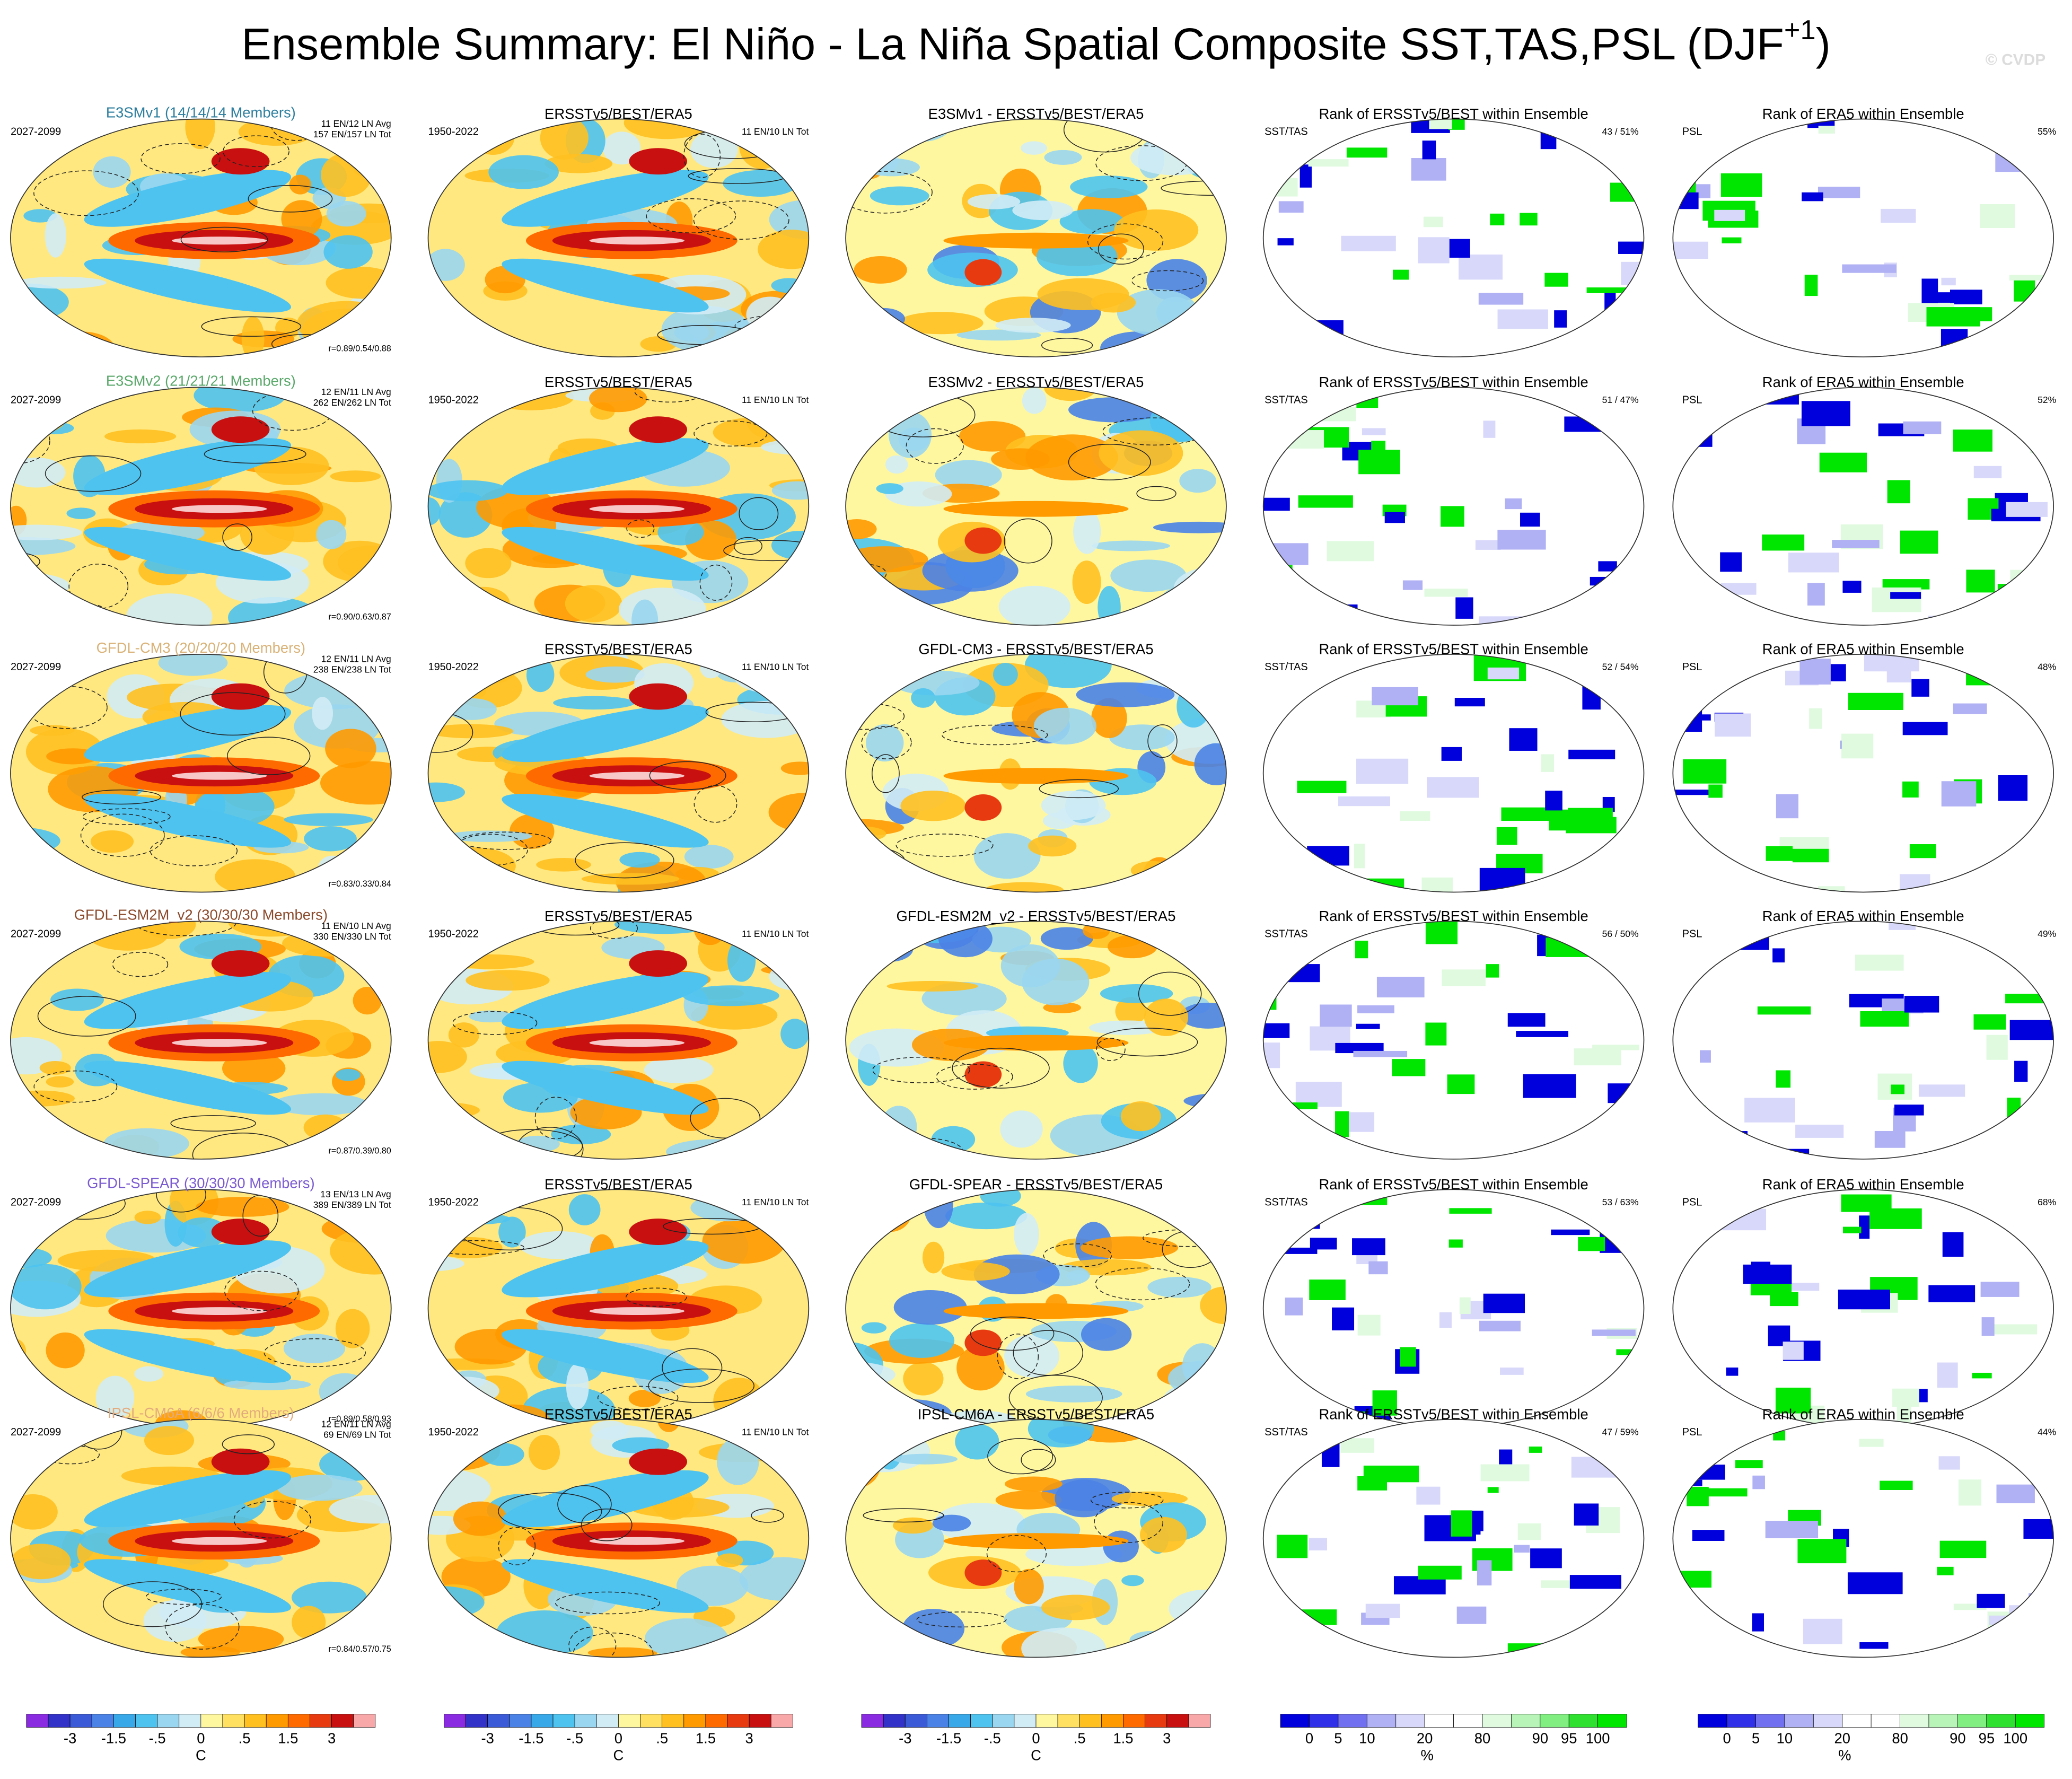  Describe the element at coordinates (1598, 1738) in the screenshot. I see `colorbar-label: 100` at that location.